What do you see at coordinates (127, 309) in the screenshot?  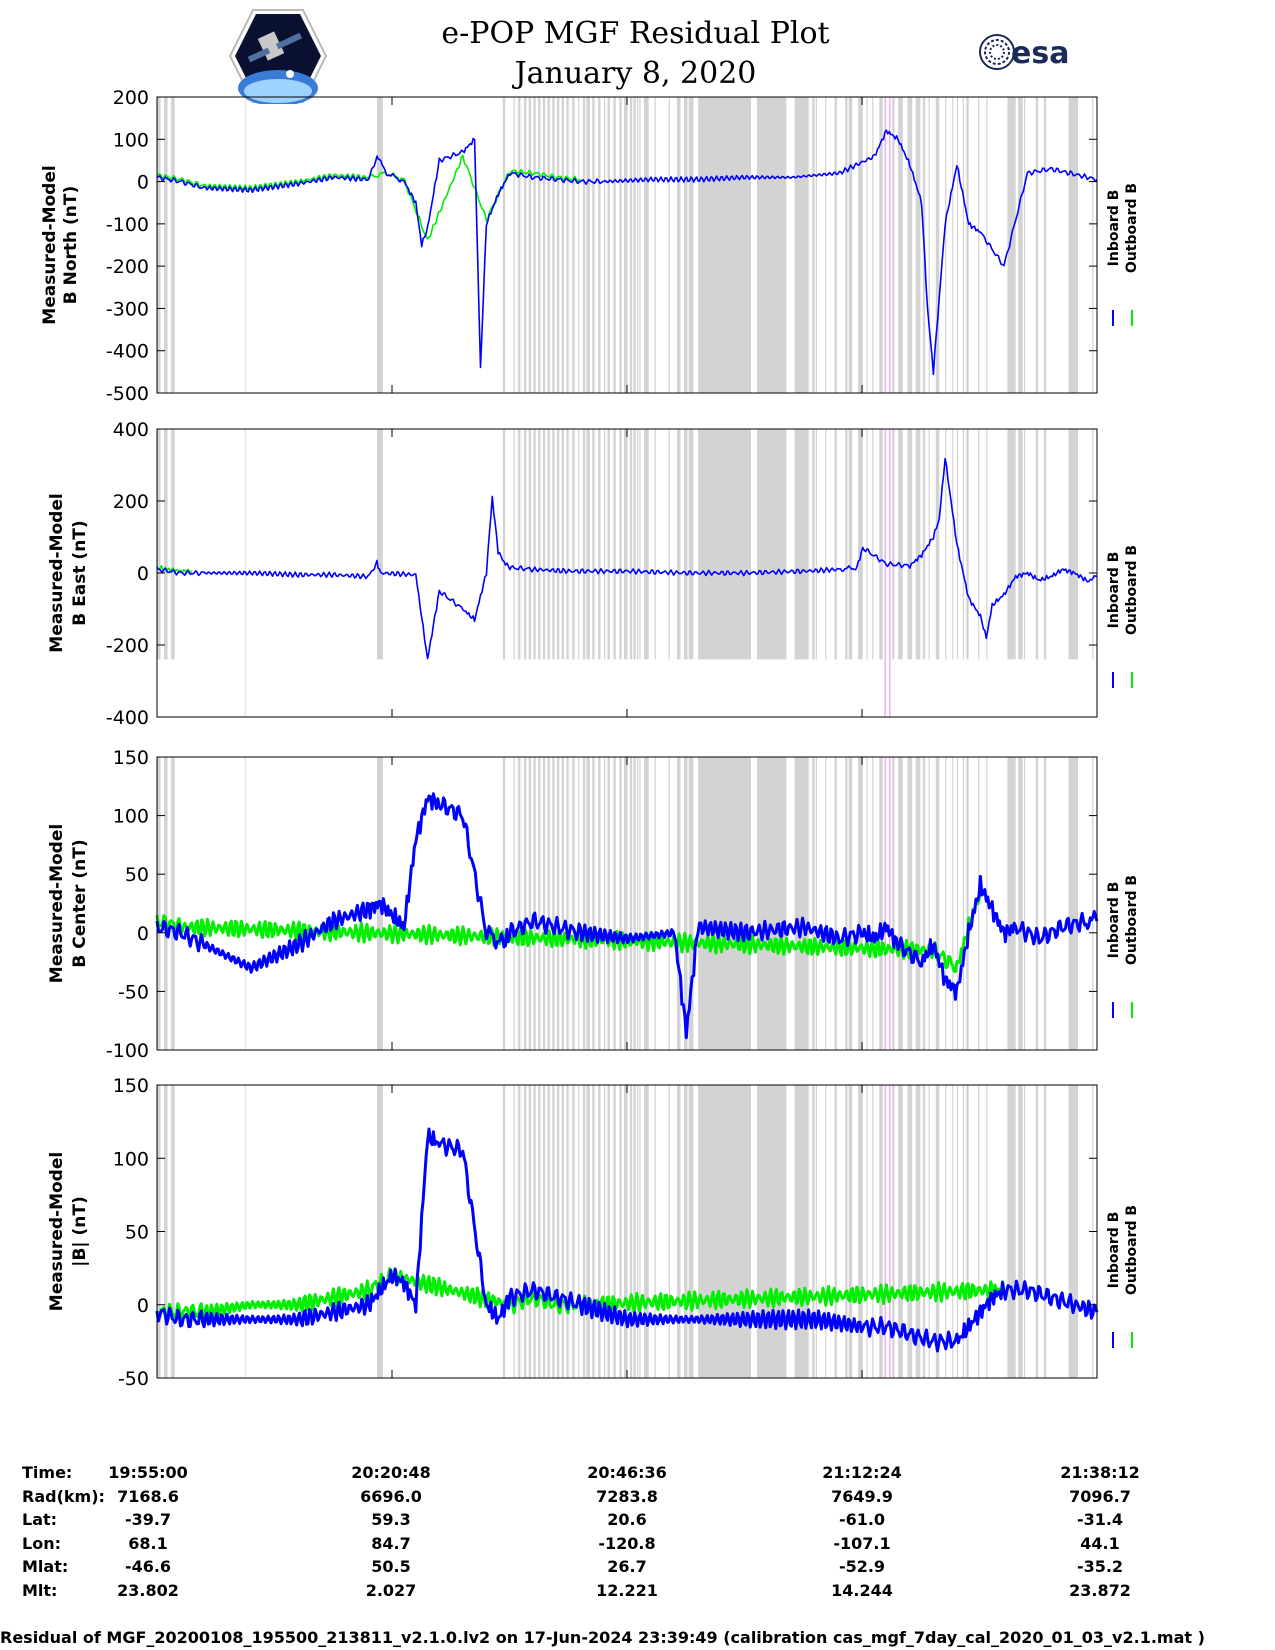 I see `y-tick-label: -300` at bounding box center [127, 309].